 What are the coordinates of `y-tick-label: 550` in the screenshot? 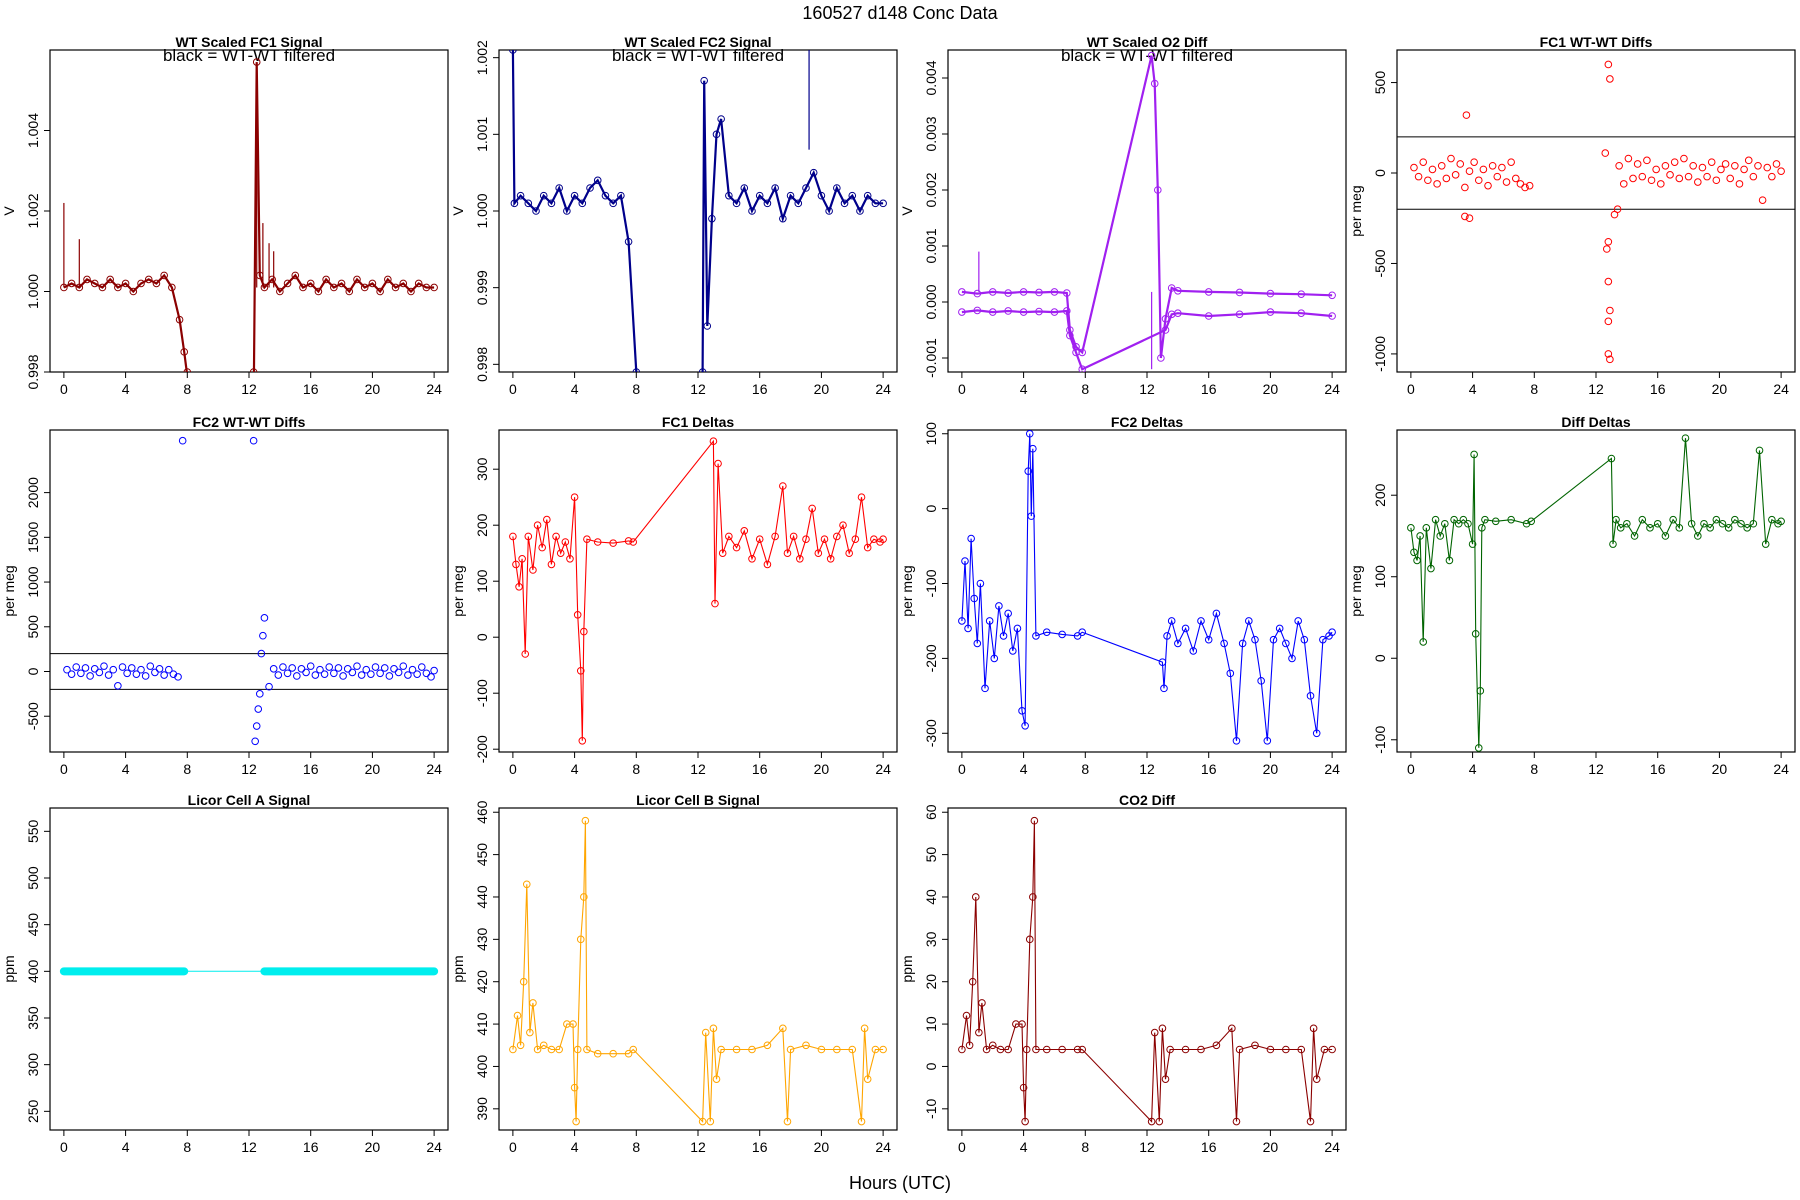 It's located at (33, 831).